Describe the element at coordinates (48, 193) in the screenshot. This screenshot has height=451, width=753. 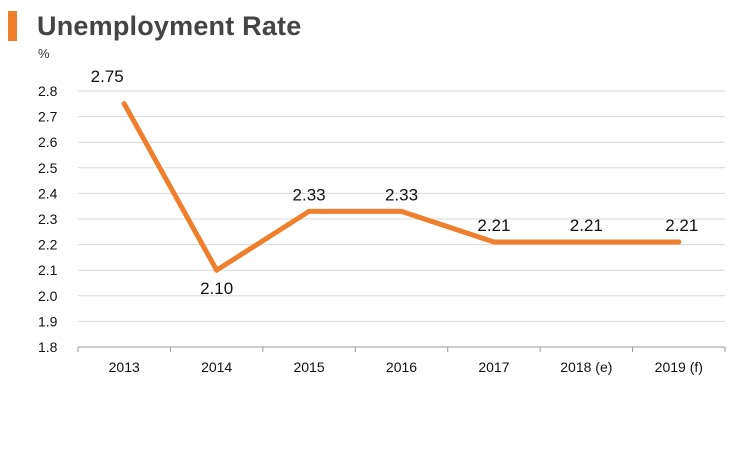
I see `y-tick-label: 2.4` at that location.